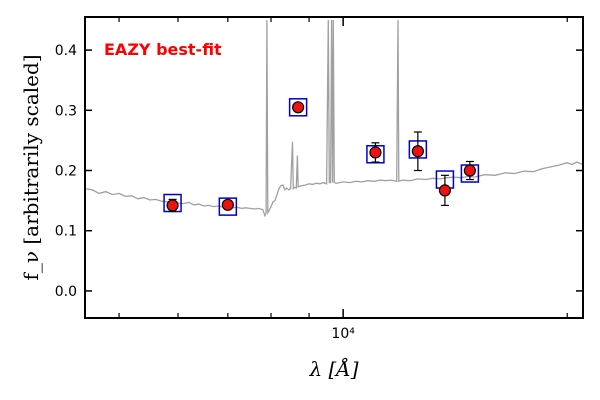 Image resolution: width=600 pixels, height=400 pixels. What do you see at coordinates (31, 167) in the screenshot?
I see `y-axis-label: f_ν [arbitrarily scaled]` at bounding box center [31, 167].